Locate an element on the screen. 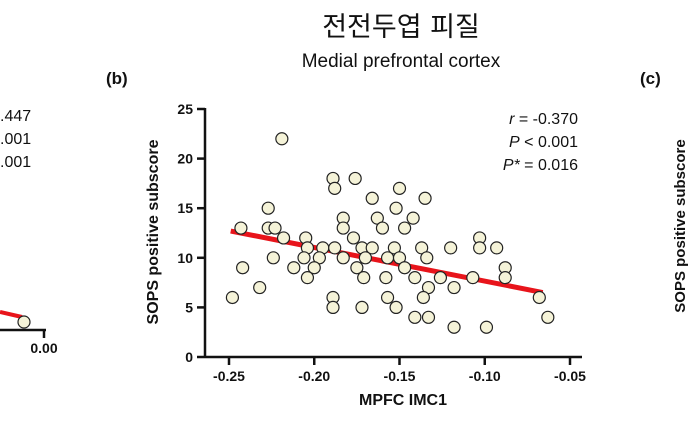  title-korean: 전전두엽 피질 is located at coordinates (401, 27).